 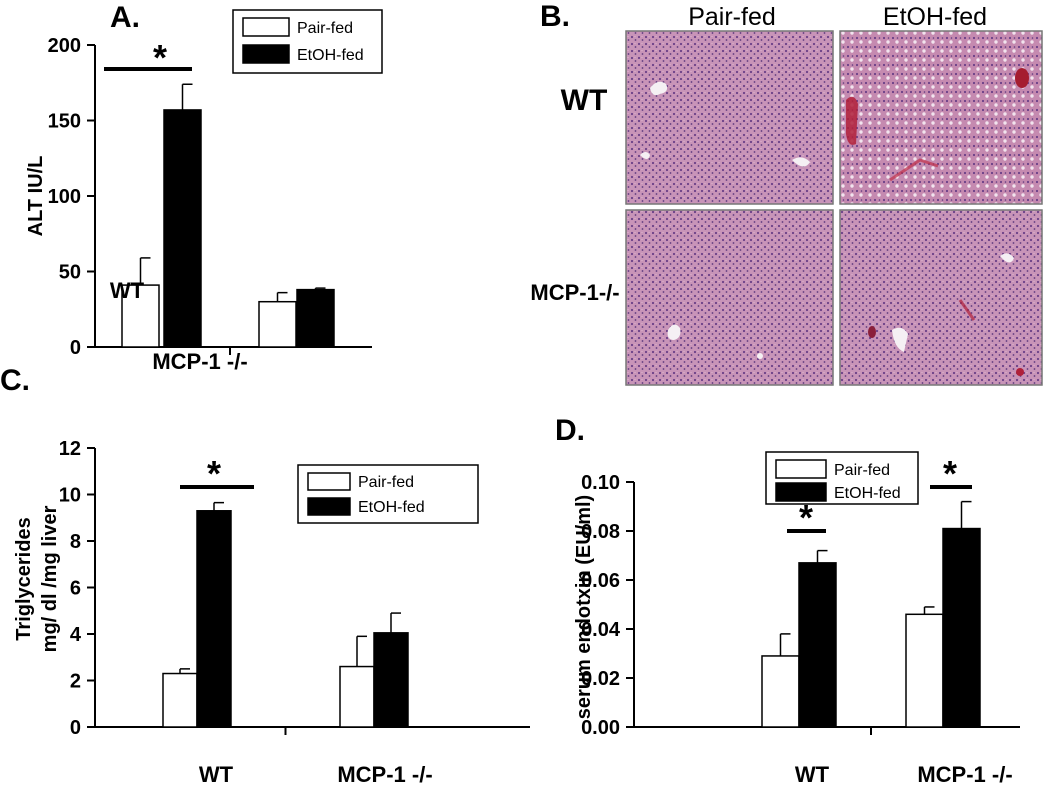 What do you see at coordinates (600, 532) in the screenshot?
I see `y-tick-label: 0.08` at bounding box center [600, 532].